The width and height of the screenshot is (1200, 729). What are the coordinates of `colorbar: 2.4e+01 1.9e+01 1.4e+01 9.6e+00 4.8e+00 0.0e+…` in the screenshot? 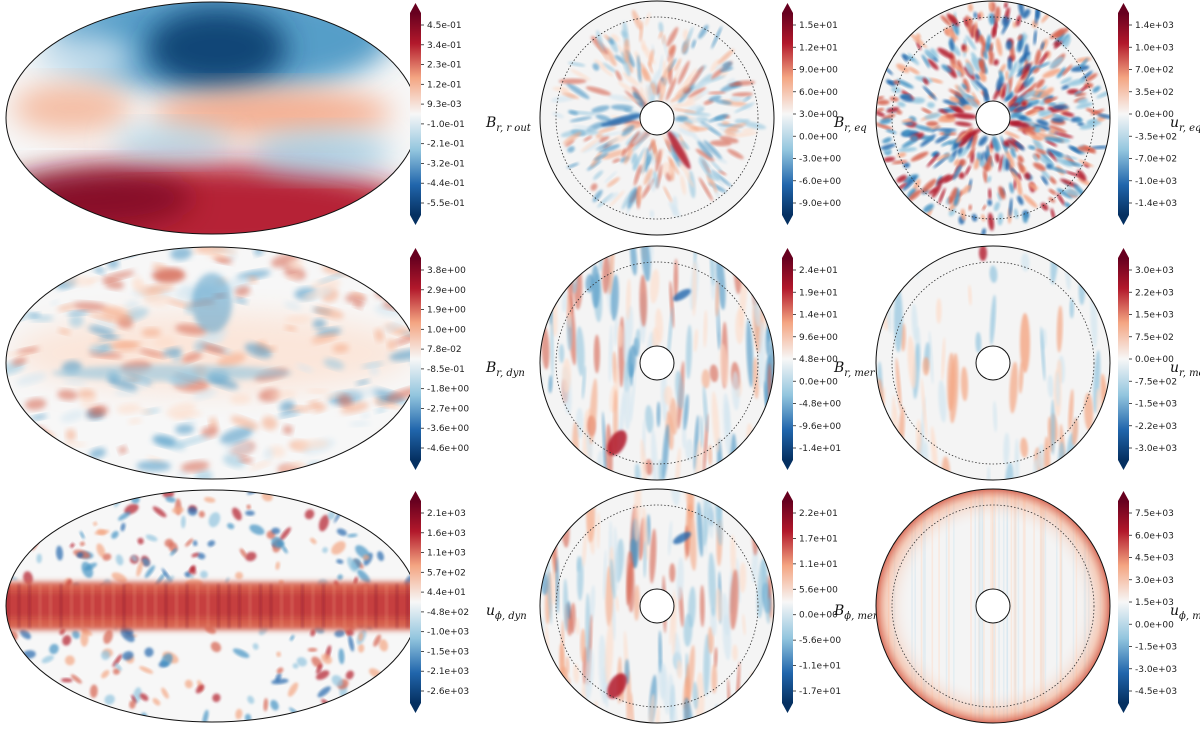 It's located at (811, 359).